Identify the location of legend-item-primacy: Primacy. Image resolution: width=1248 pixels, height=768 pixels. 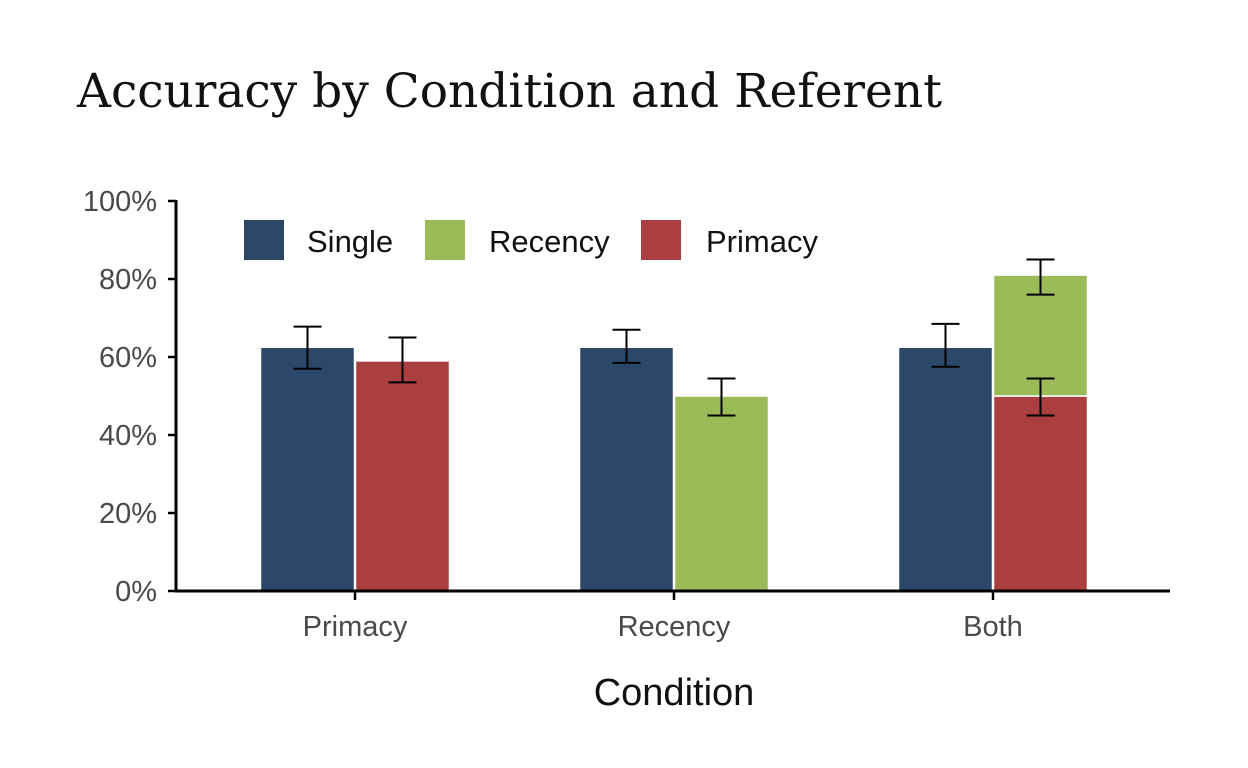
(729, 240).